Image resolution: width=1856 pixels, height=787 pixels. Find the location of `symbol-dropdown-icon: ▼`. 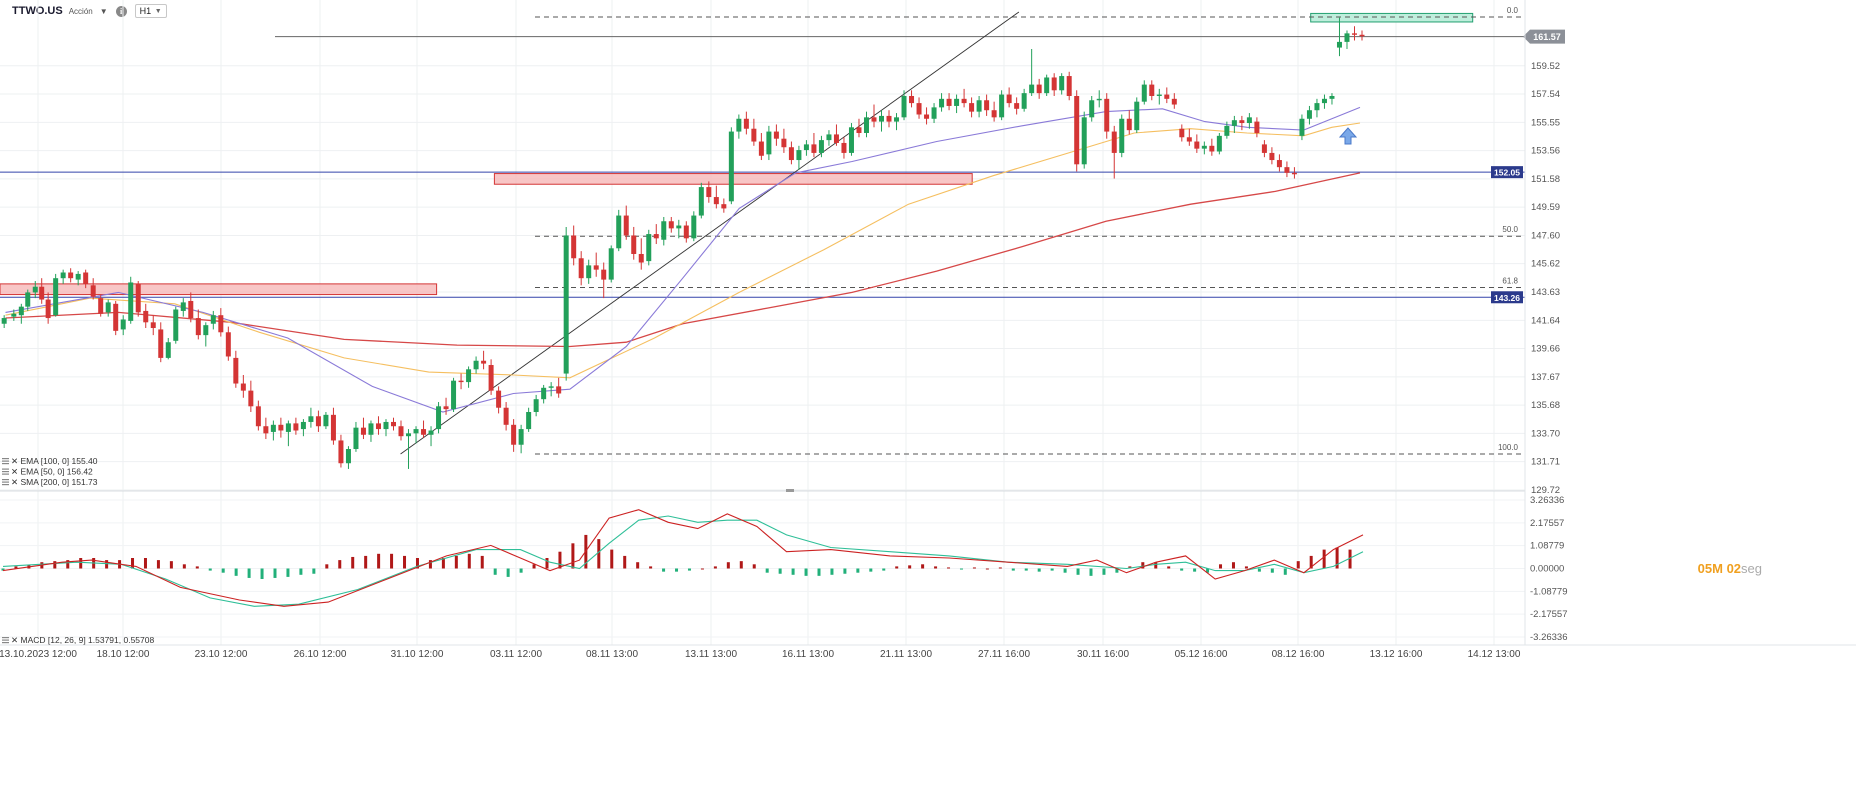

symbol-dropdown-icon: ▼ is located at coordinates (103, 11).